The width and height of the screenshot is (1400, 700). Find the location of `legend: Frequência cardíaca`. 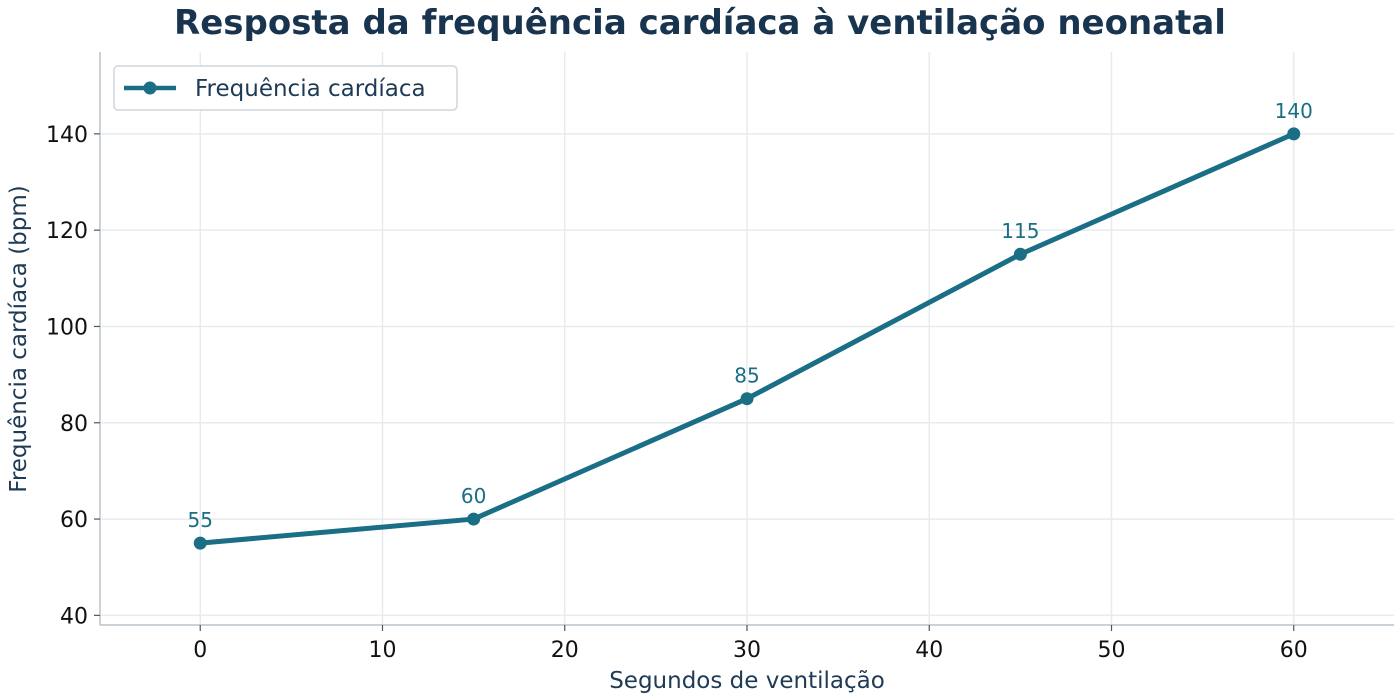

legend: Frequência cardíaca is located at coordinates (285, 88).